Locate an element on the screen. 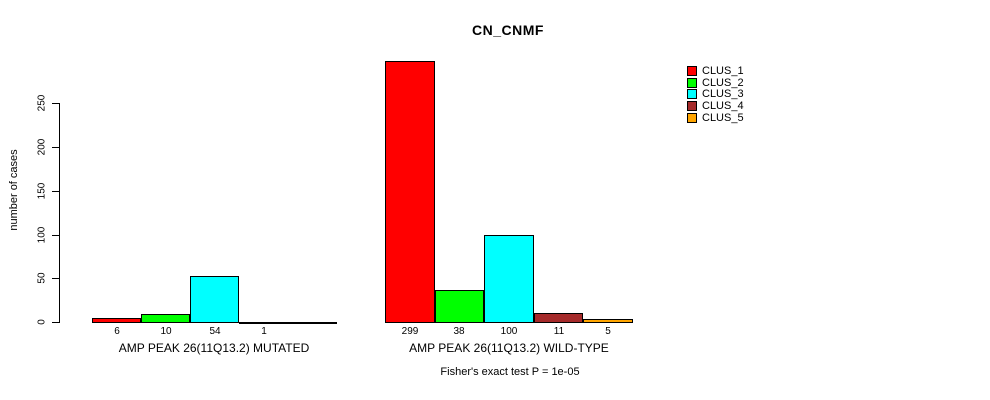 The image size is (990, 400). y-axis-title: number of cases is located at coordinates (14, 190).